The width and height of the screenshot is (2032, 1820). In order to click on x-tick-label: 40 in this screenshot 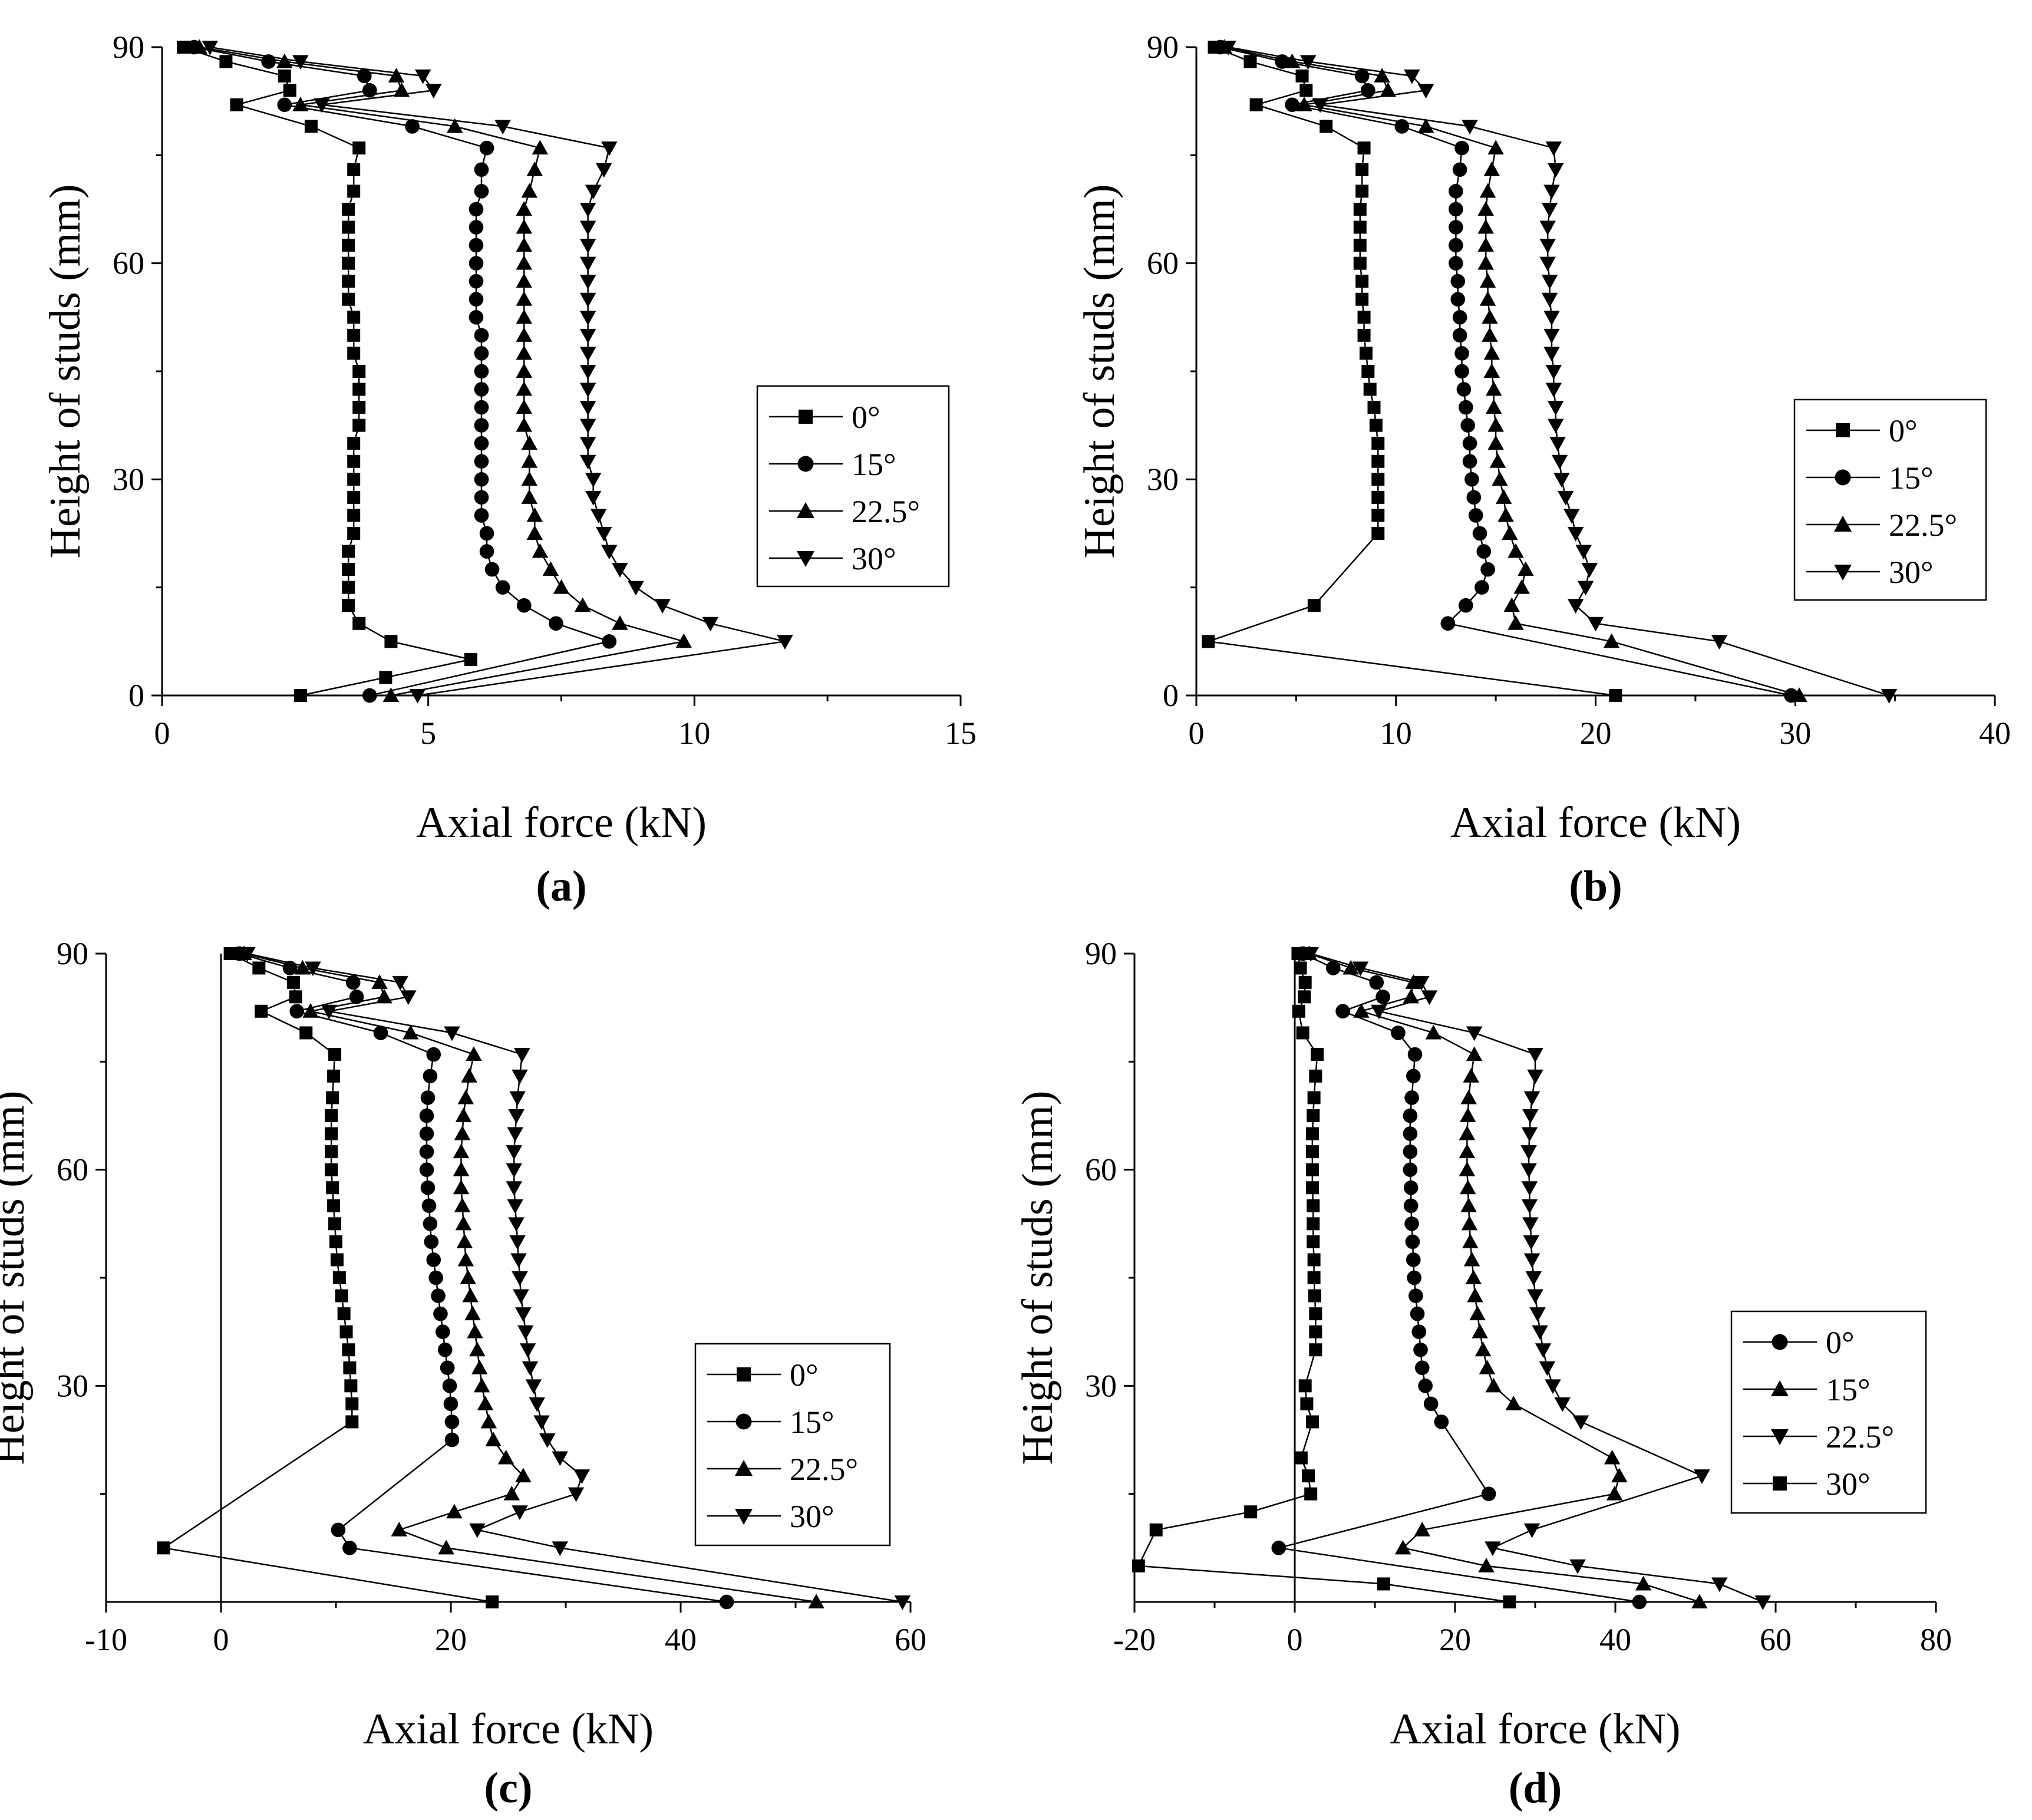, I will do `click(1615, 1639)`.